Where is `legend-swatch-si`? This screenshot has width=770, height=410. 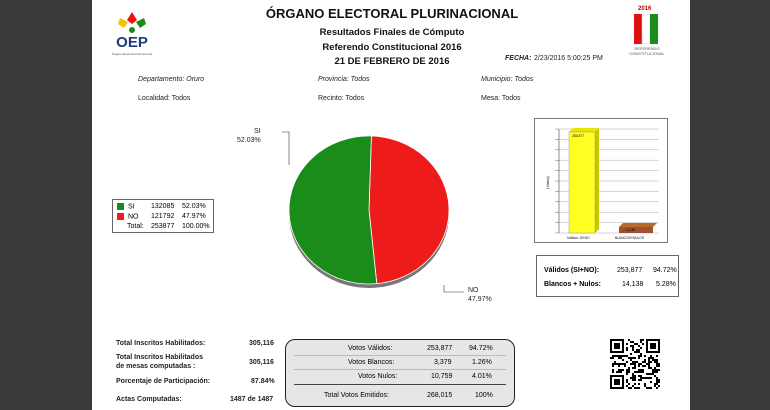
legend-swatch-si is located at coordinates (120, 206).